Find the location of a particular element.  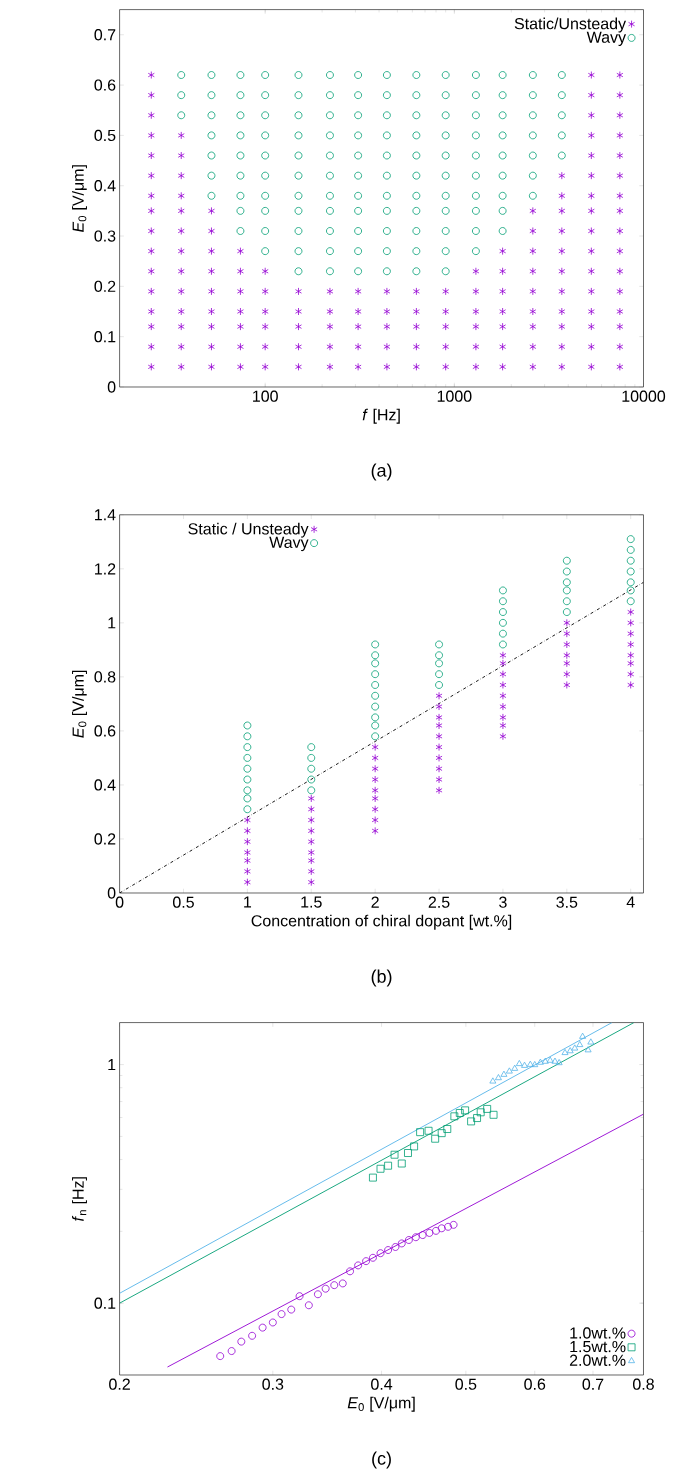

x-tick-label: 0.3 is located at coordinates (273, 1384).